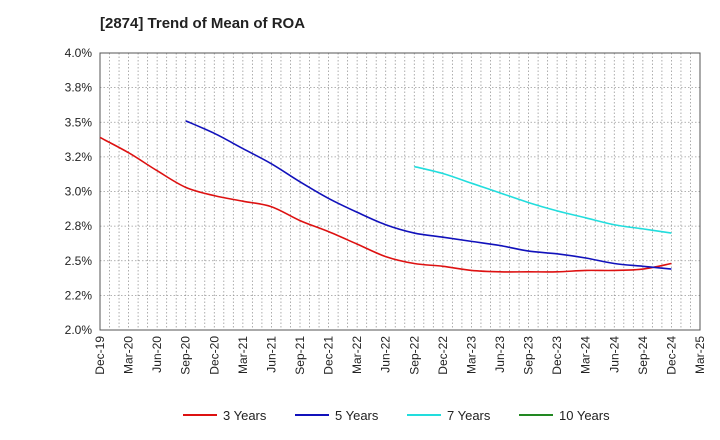 Image resolution: width=720 pixels, height=440 pixels. Describe the element at coordinates (357, 415) in the screenshot. I see `legend-label-5-years: 5 Years` at that location.